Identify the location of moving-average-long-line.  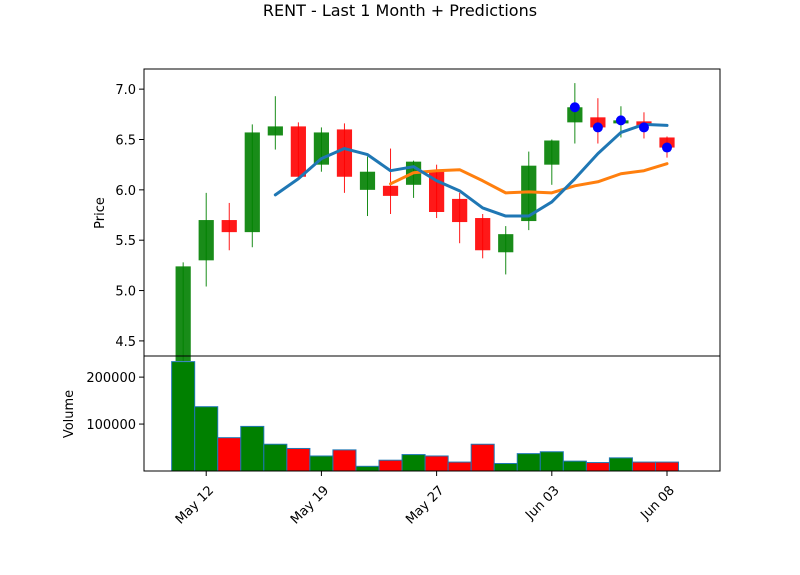
(529, 178).